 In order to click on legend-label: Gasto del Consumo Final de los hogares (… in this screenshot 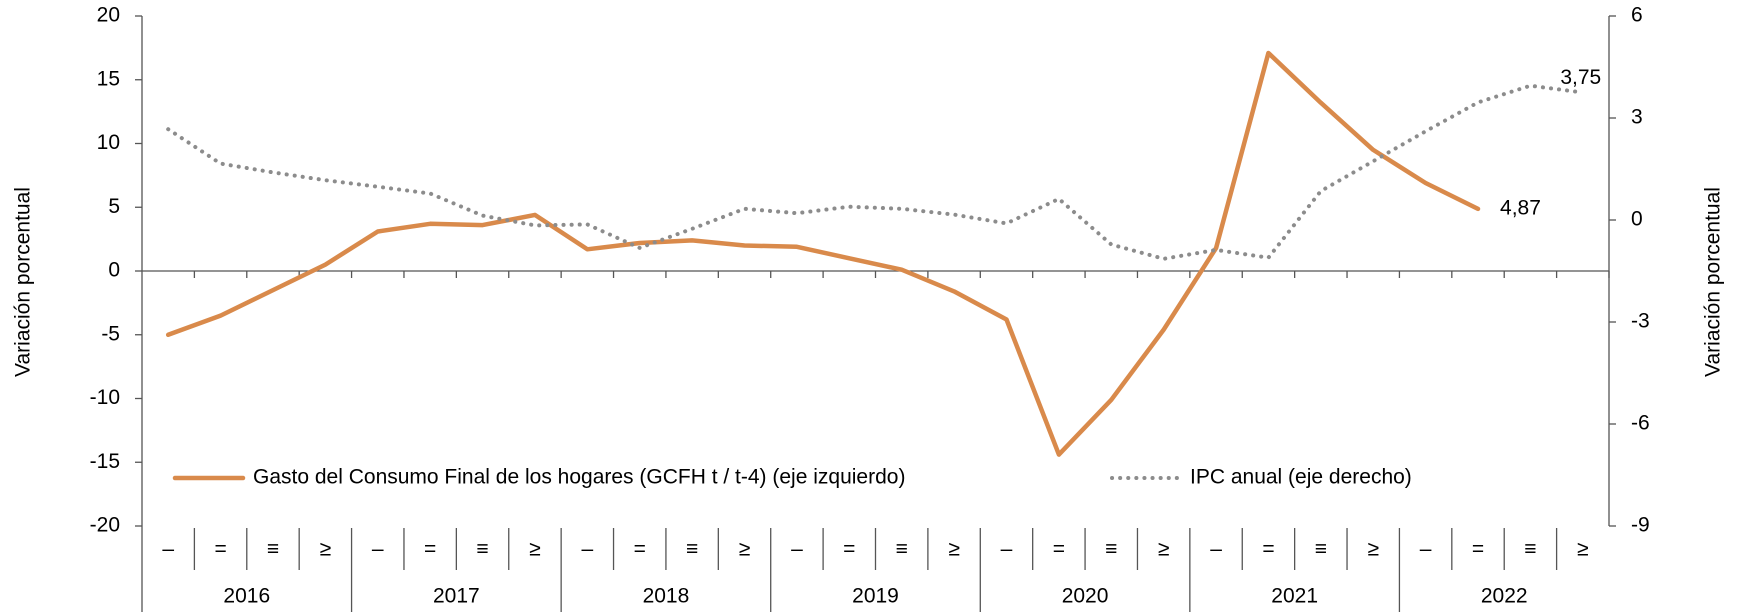, I will do `click(579, 477)`.